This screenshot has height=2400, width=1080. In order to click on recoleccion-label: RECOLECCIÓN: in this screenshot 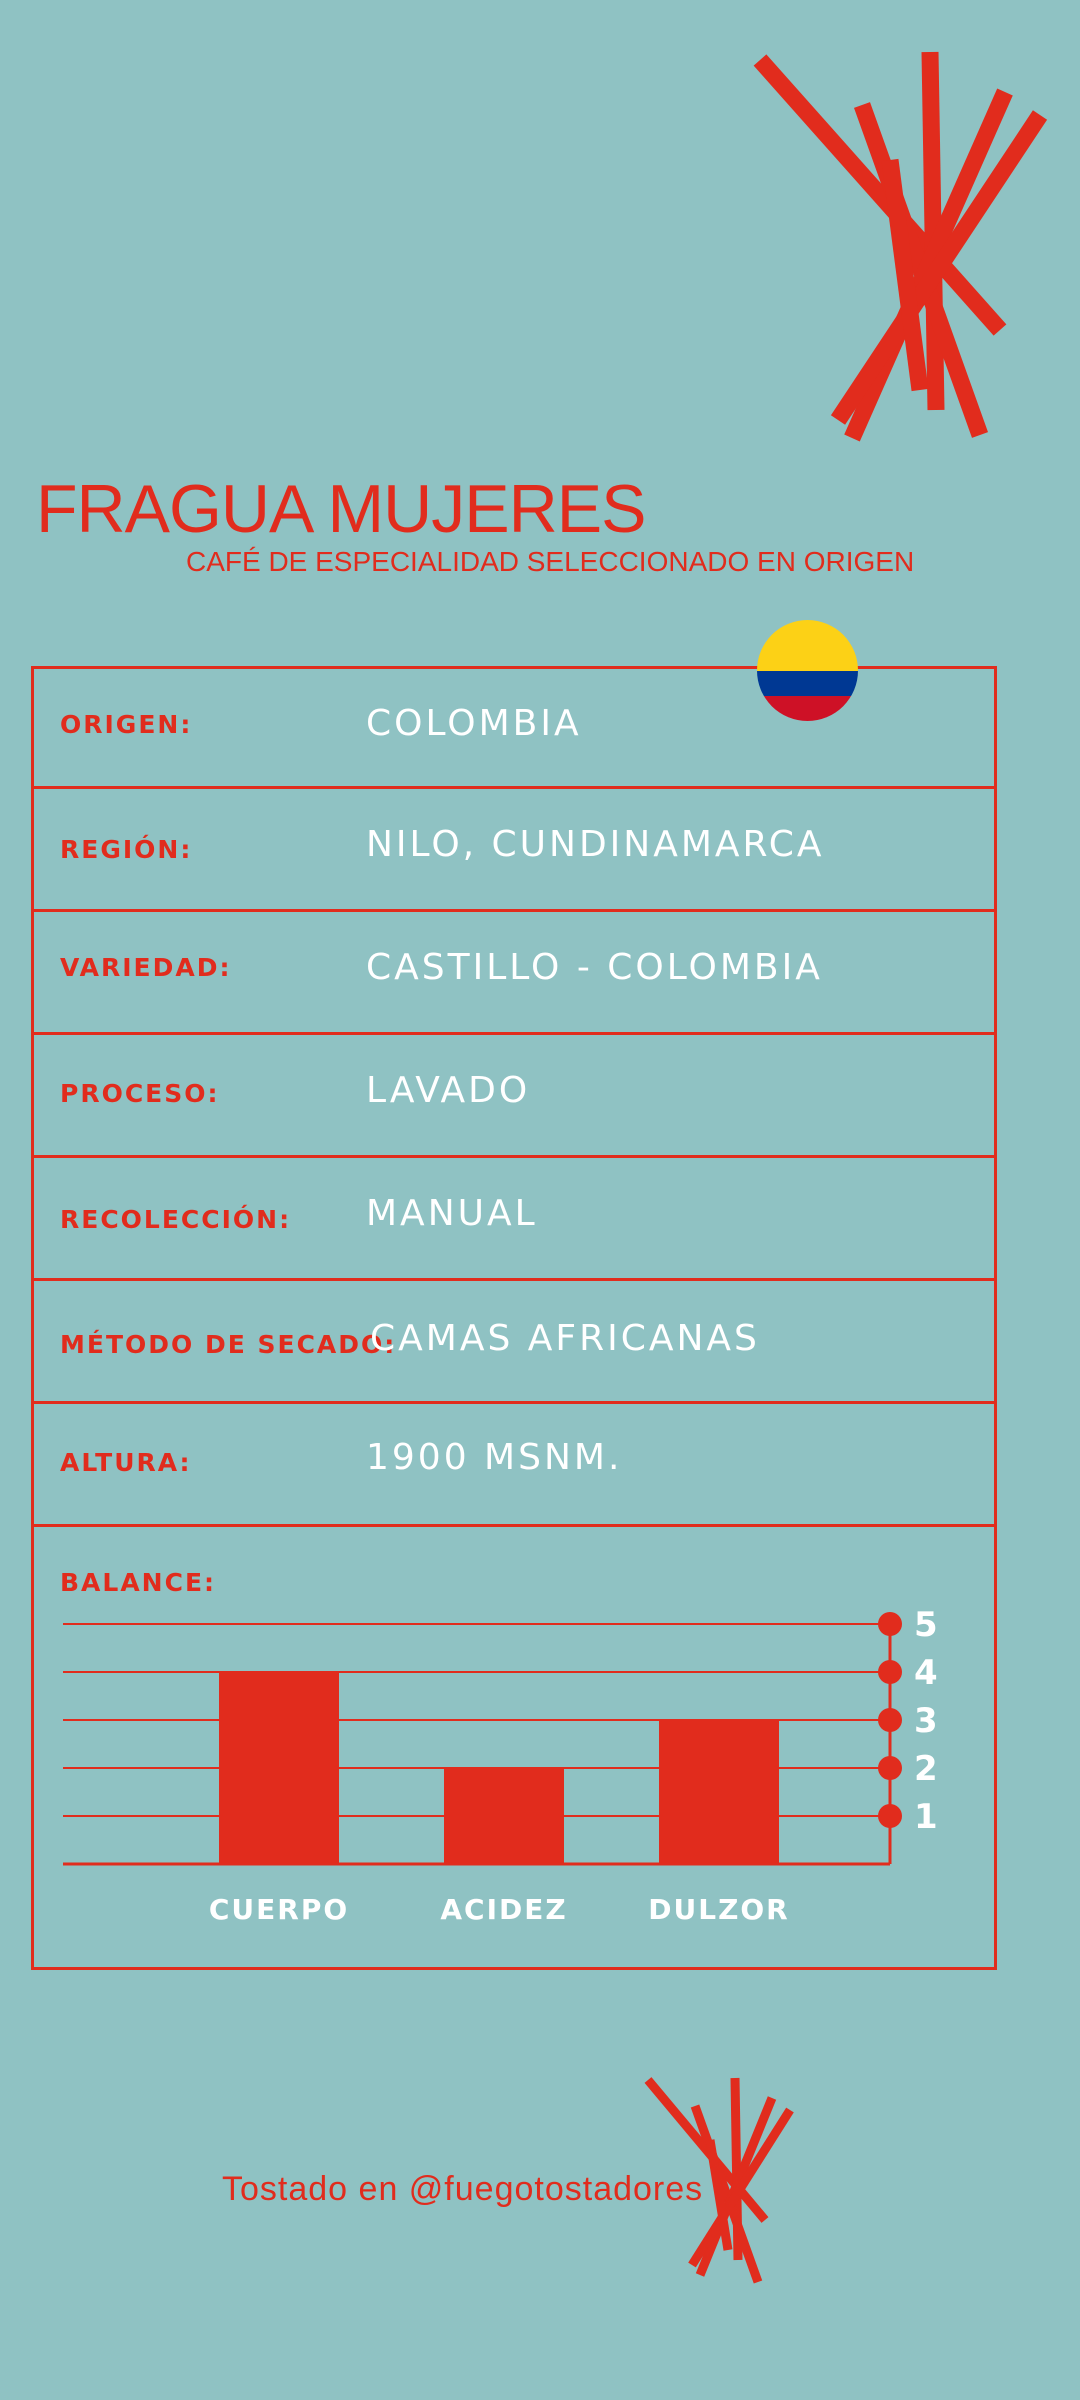, I will do `click(176, 1219)`.